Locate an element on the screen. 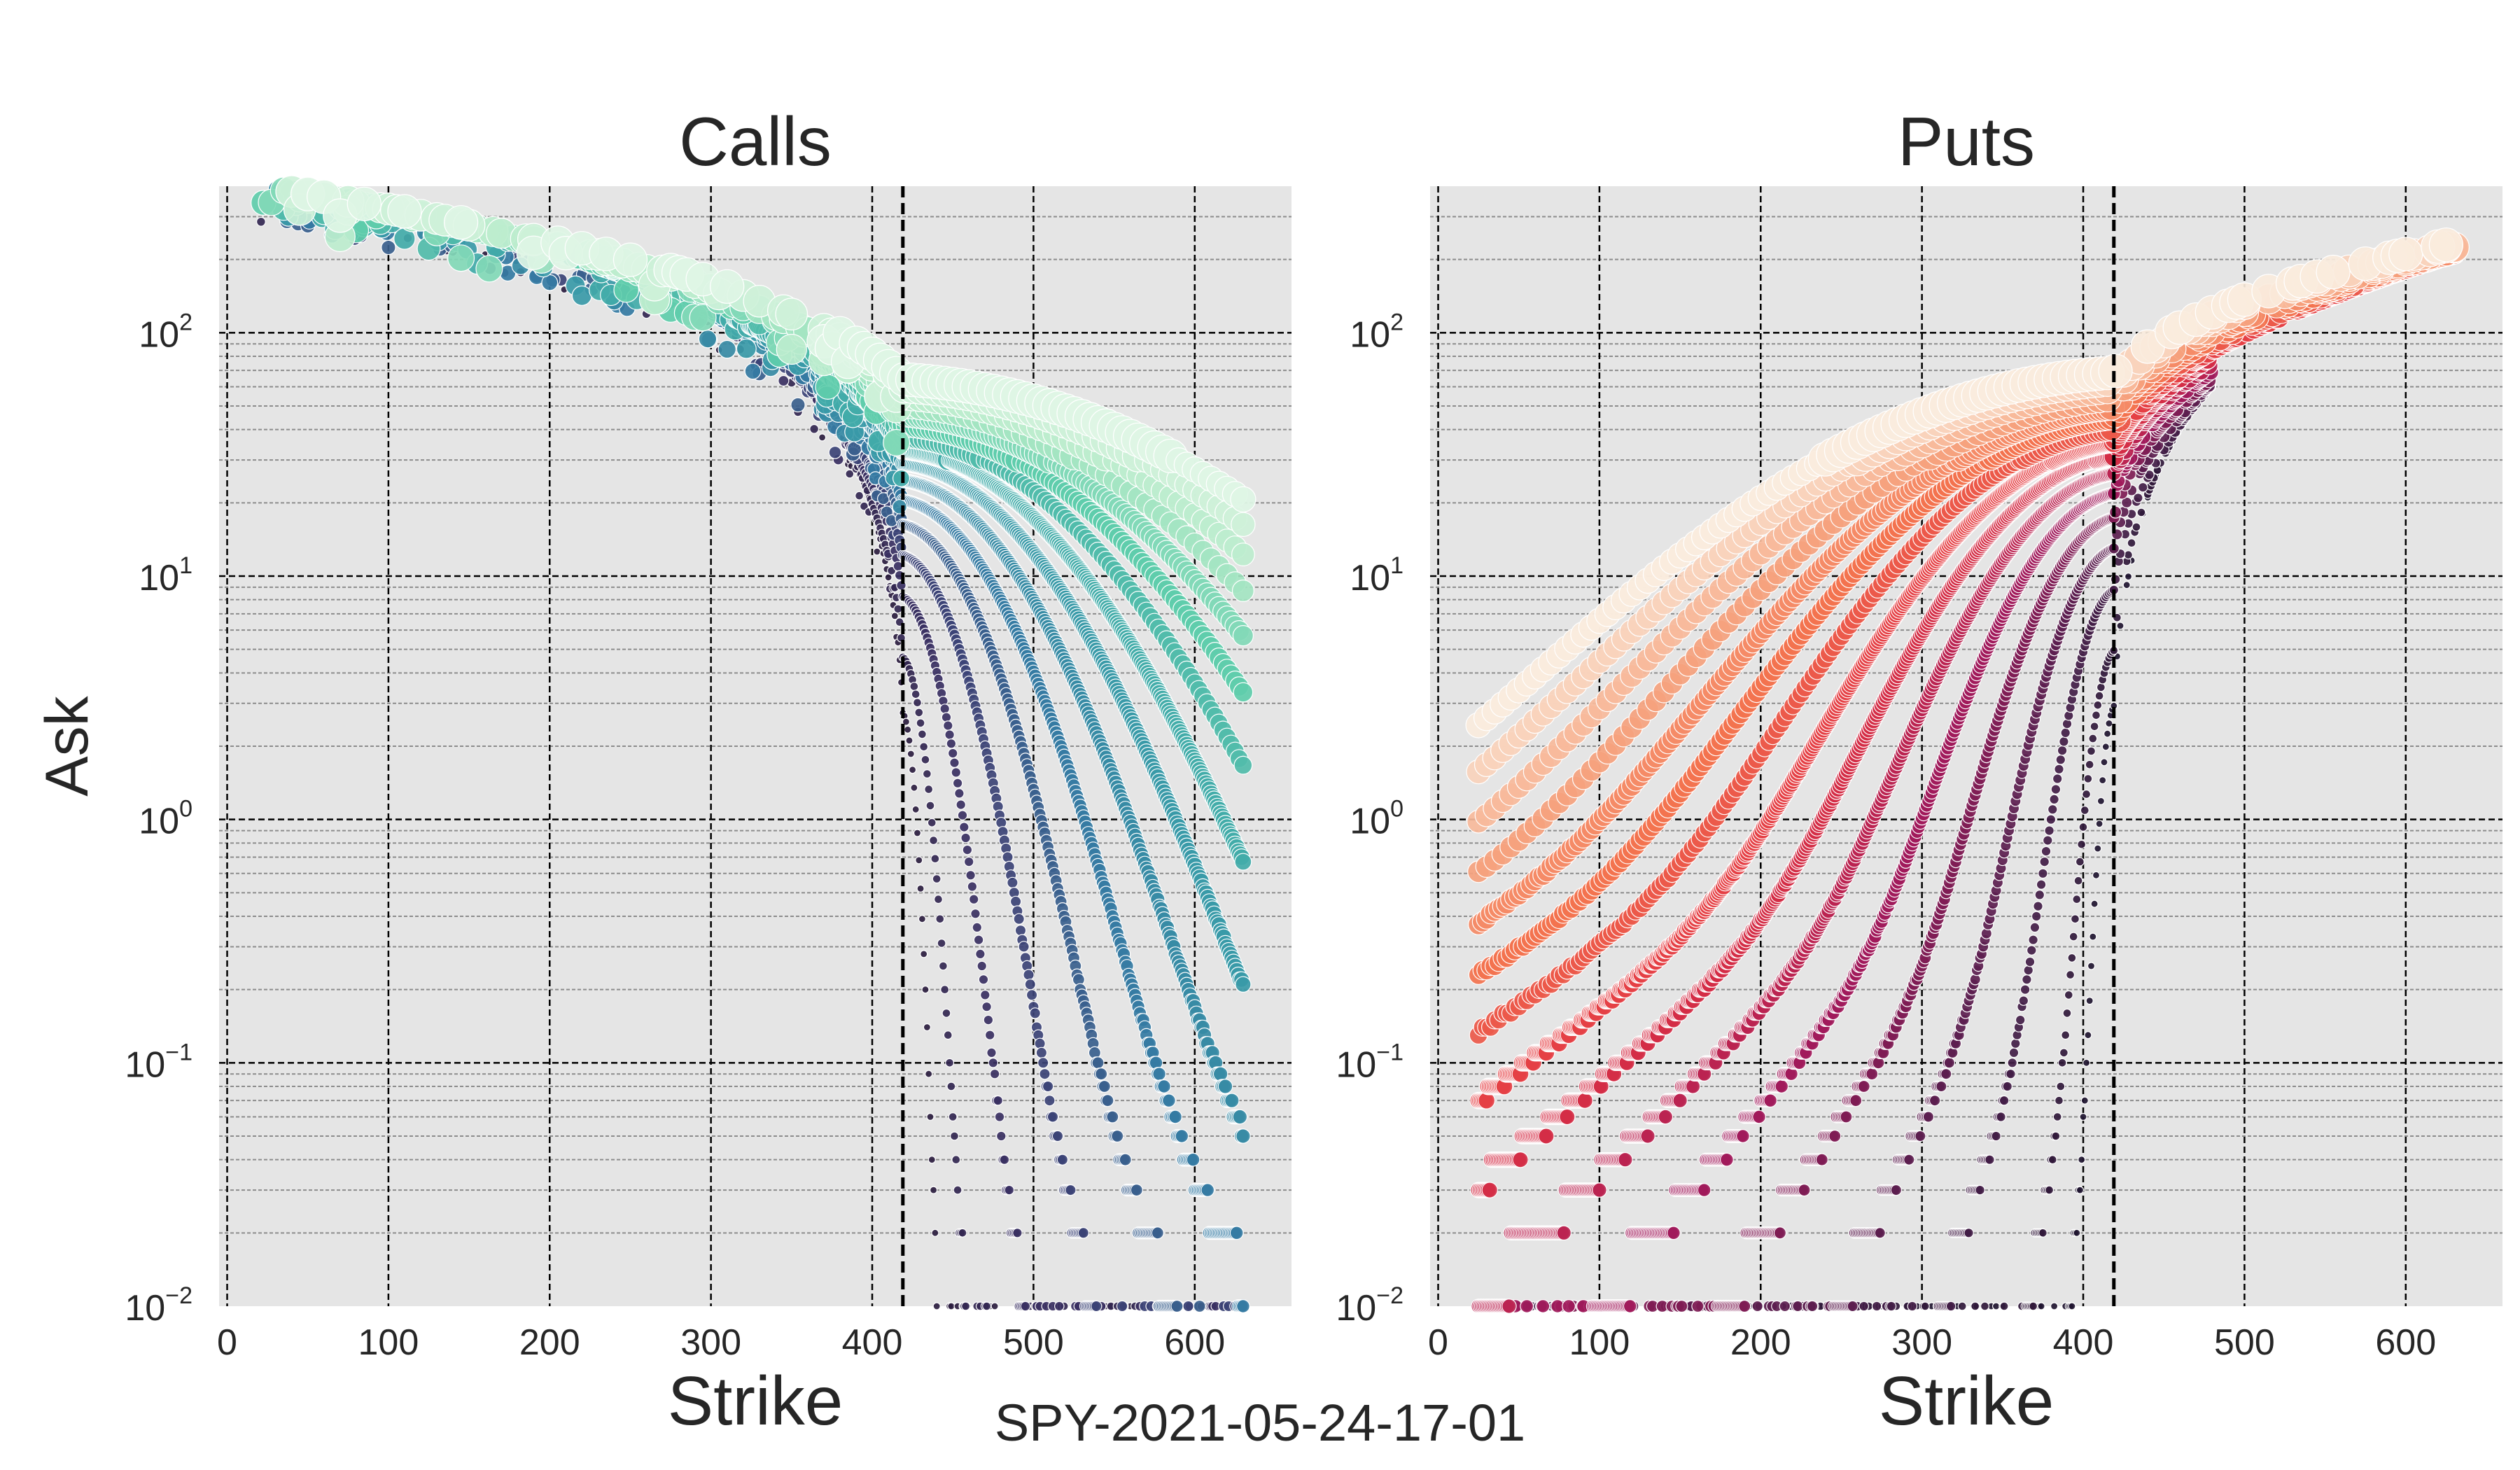  calls-x-tick-labels: 0 100 200 300 400 500 600 is located at coordinates (721, 1342).